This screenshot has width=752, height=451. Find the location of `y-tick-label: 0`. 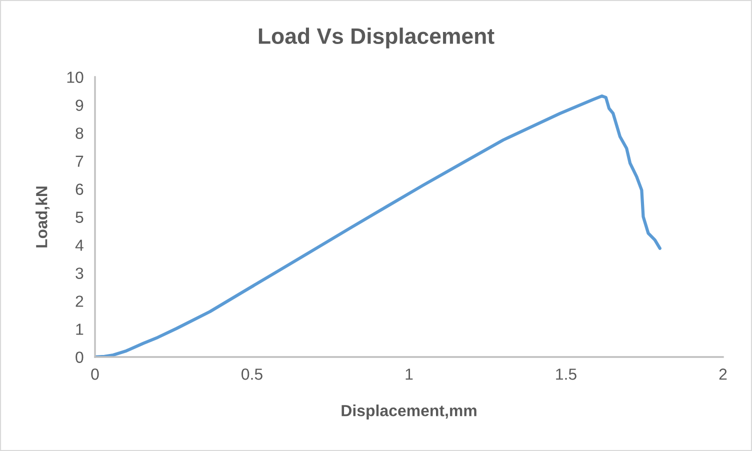

y-tick-label: 0 is located at coordinates (80, 357).